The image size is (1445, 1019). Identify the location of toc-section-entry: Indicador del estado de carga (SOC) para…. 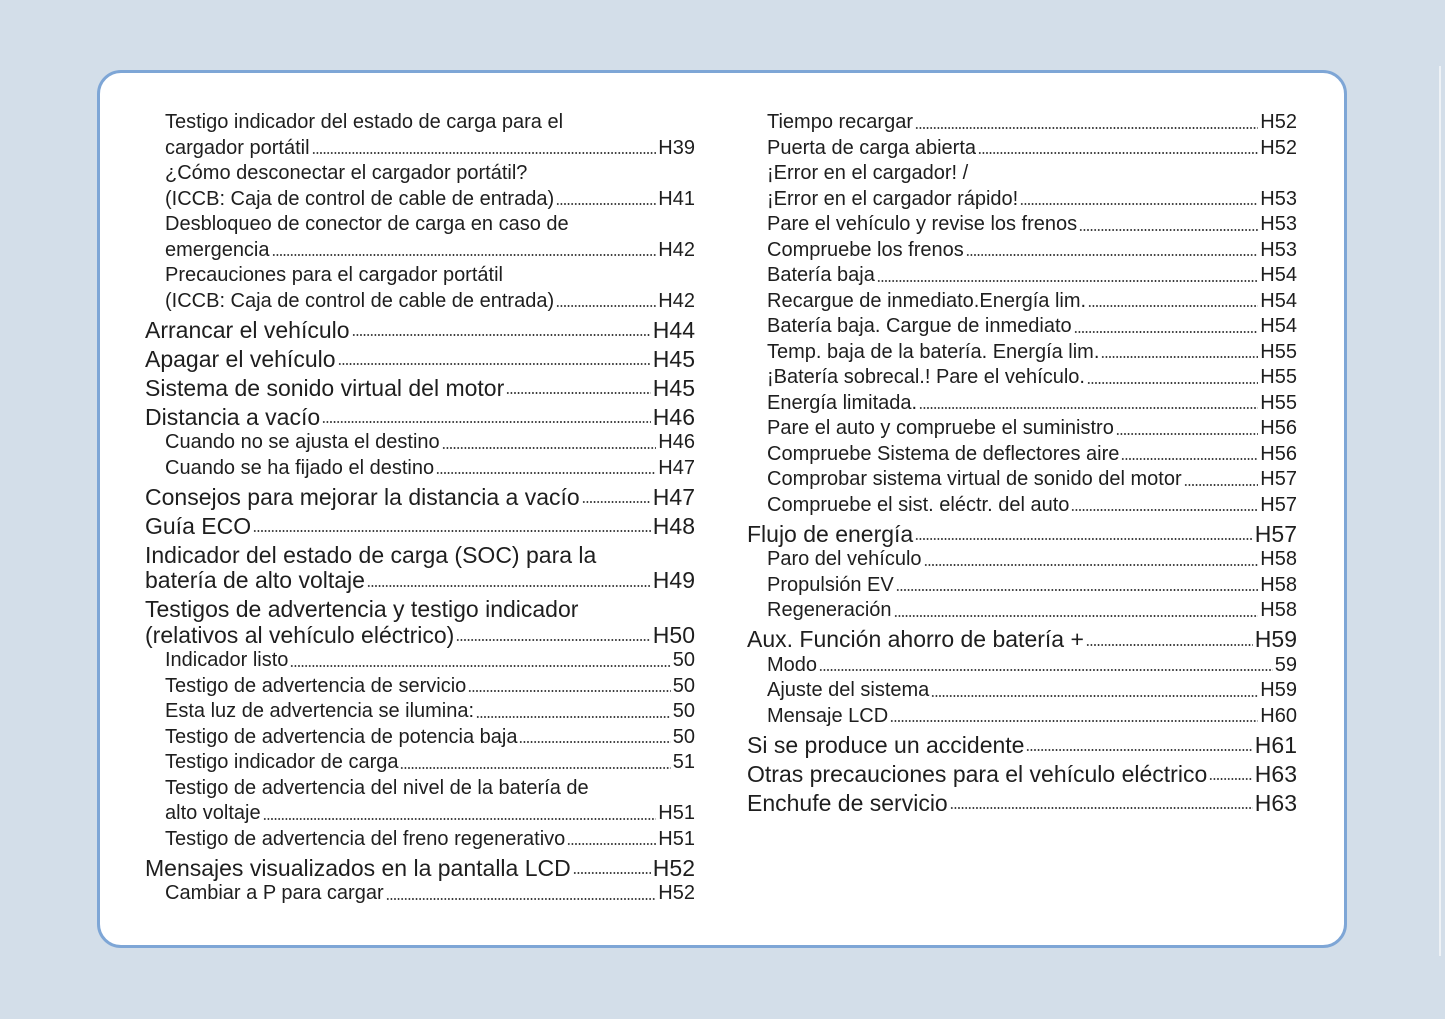
(420, 566).